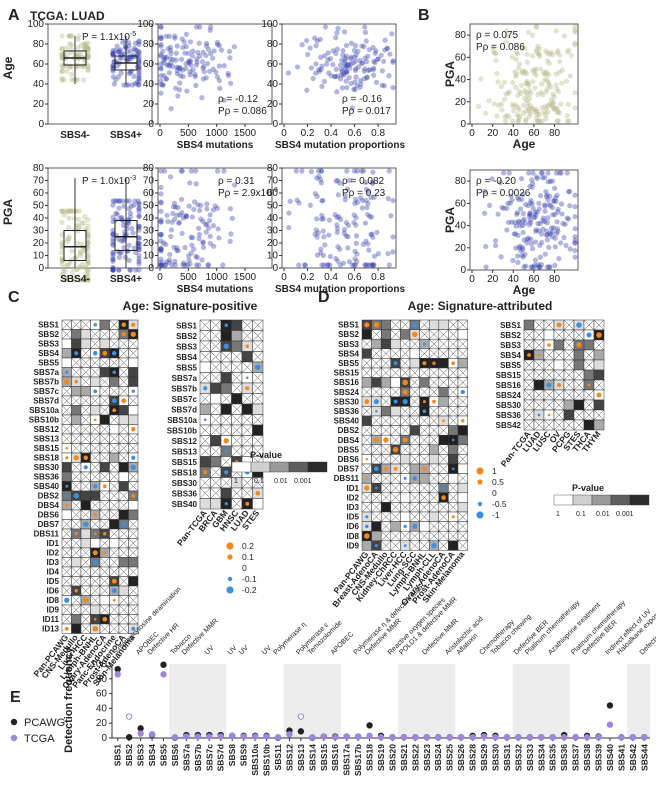  I want to click on e-x-tick-label: SBS29, so click(484, 757).